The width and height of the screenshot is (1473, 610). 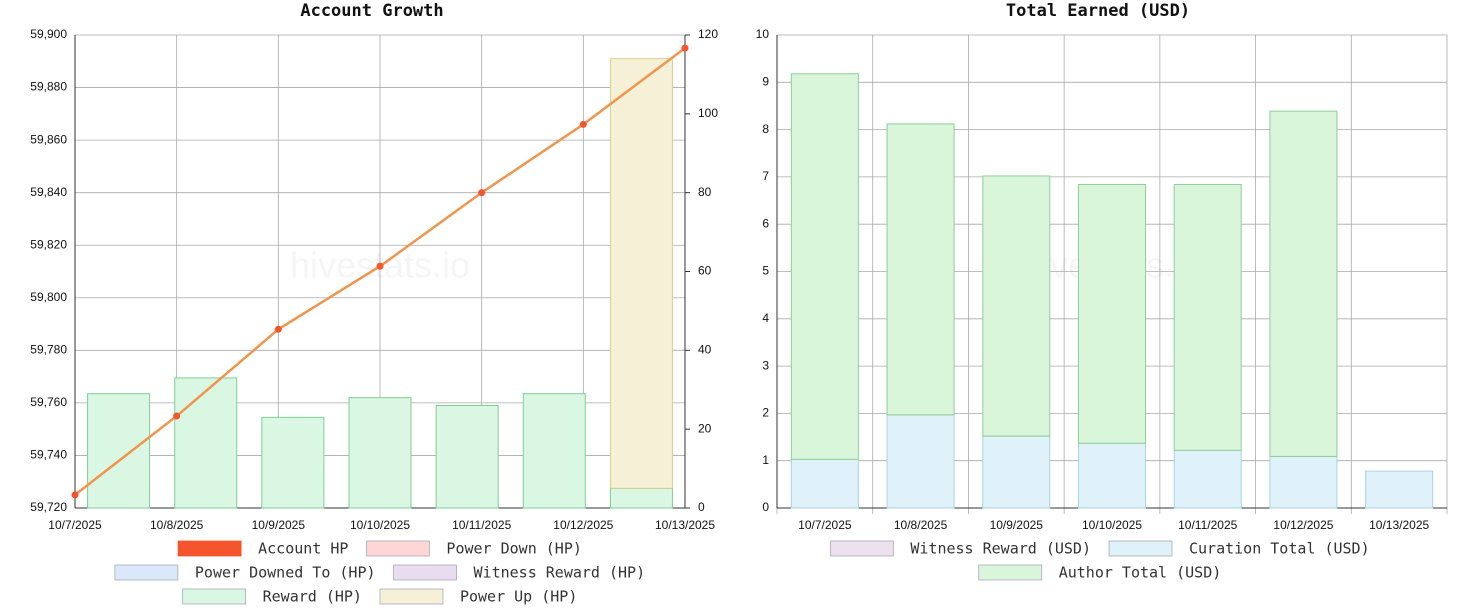 What do you see at coordinates (285, 573) in the screenshot?
I see `legend-label: Power Downed To (HP)` at bounding box center [285, 573].